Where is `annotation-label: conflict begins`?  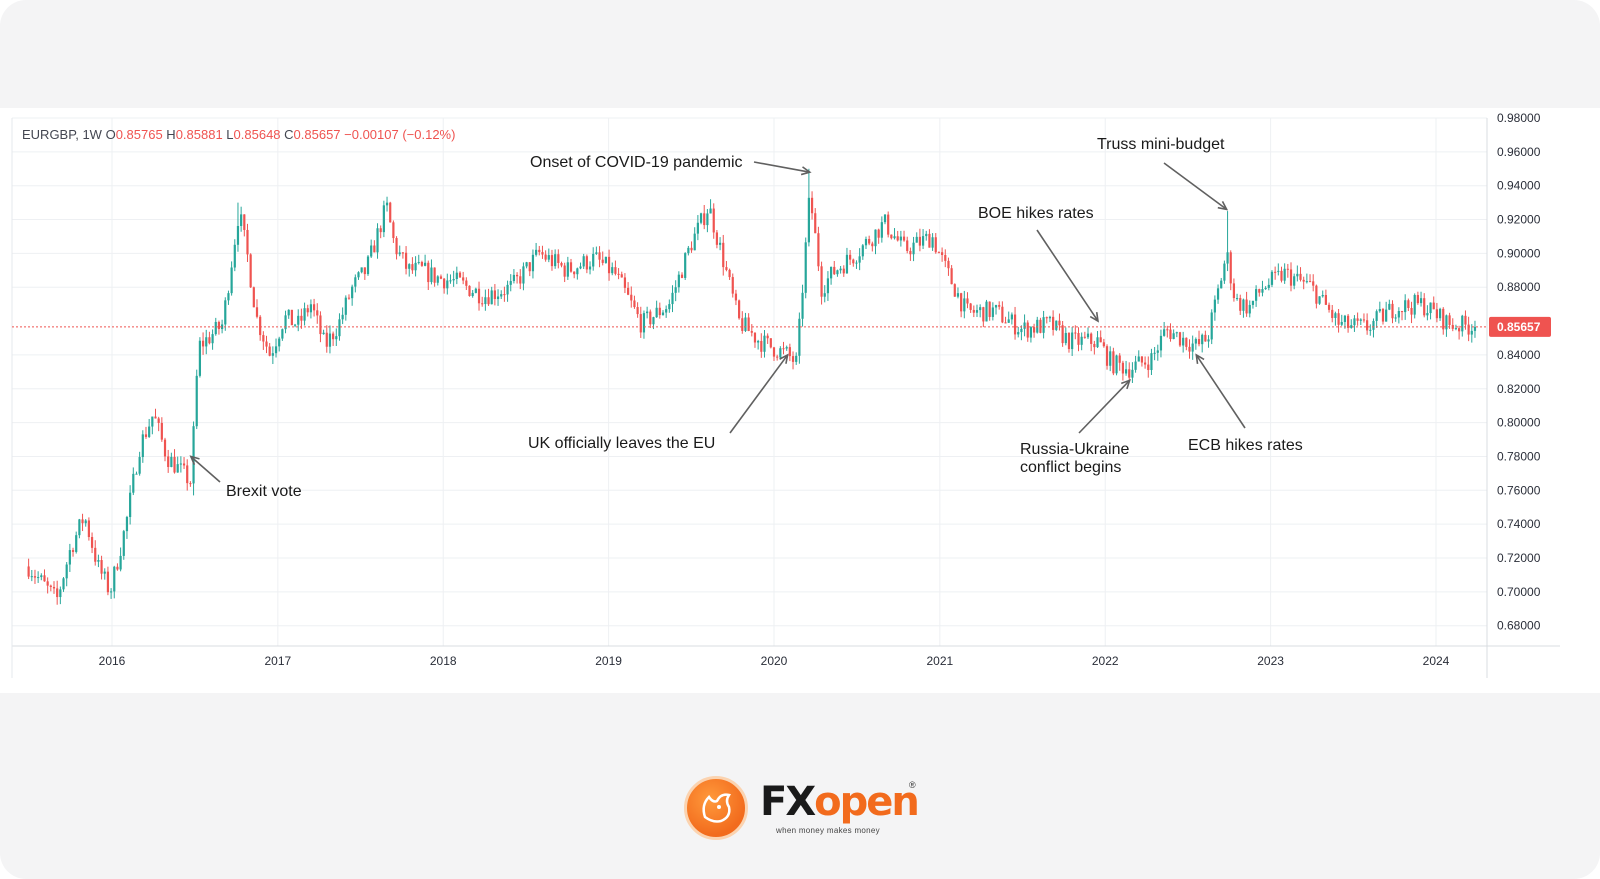
annotation-label: conflict begins is located at coordinates (1070, 467).